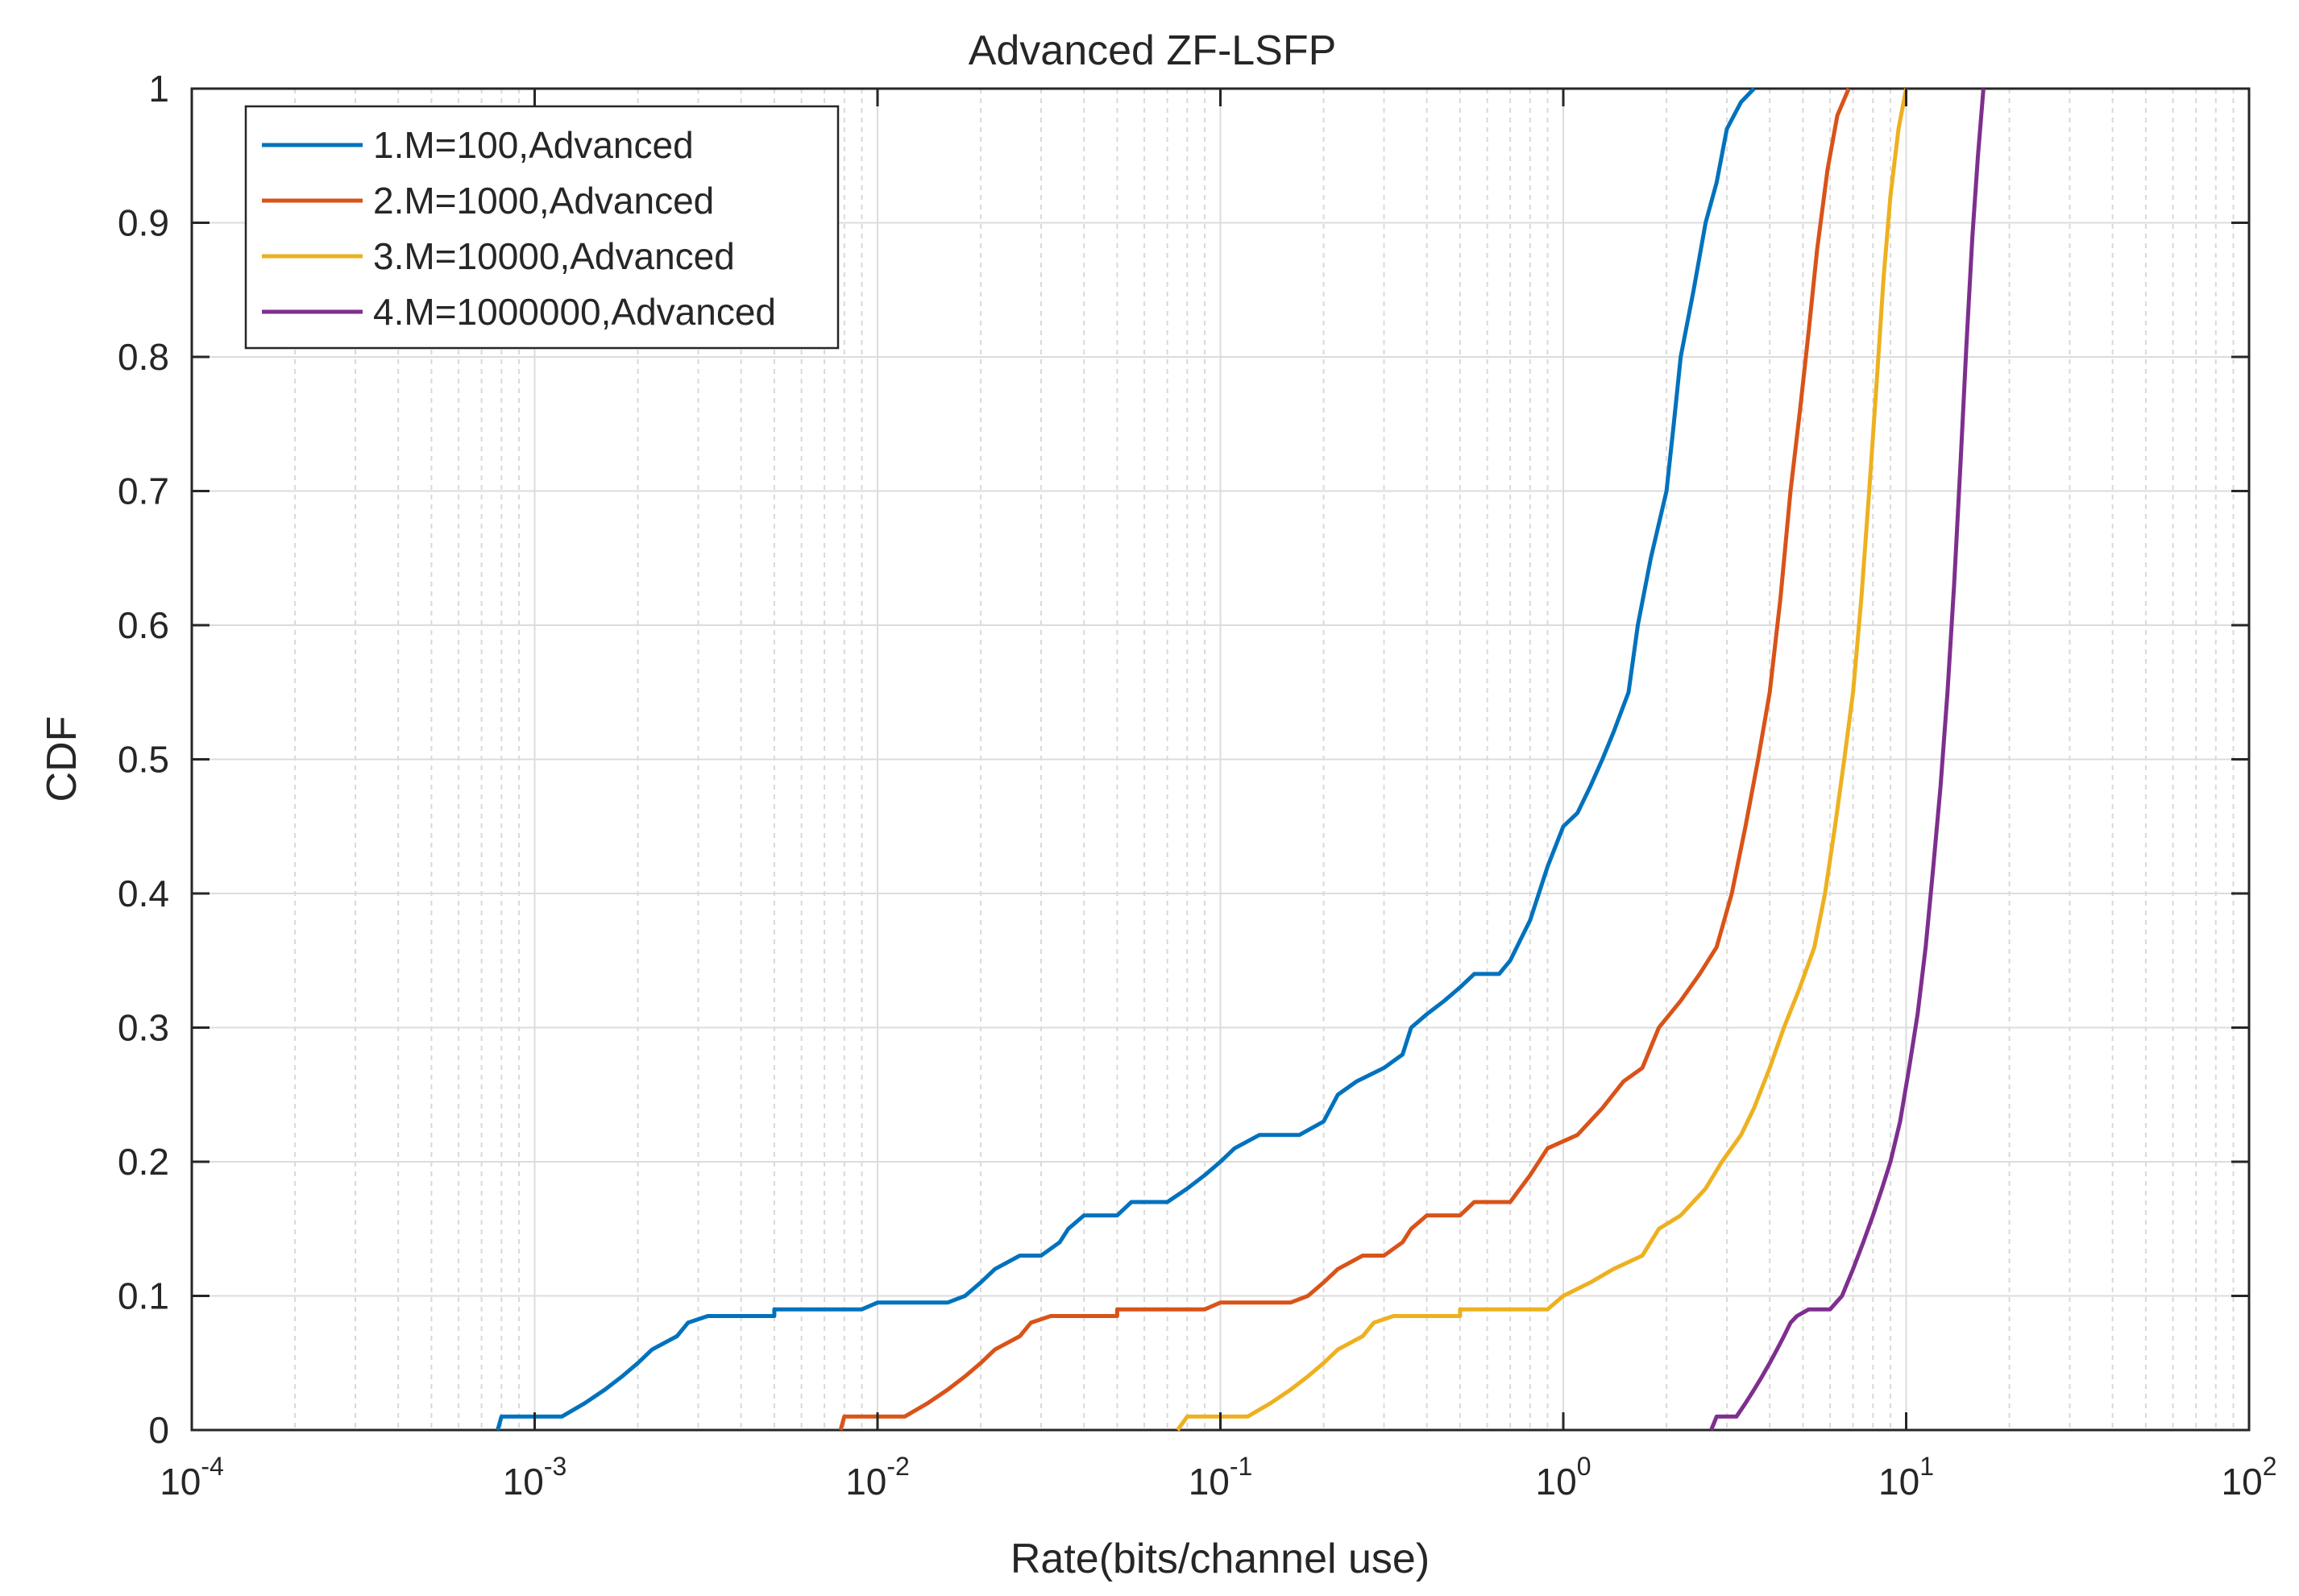 The image size is (2299, 1596). Describe the element at coordinates (192, 1477) in the screenshot. I see `x-tick-label: 10⁻⁴` at that location.